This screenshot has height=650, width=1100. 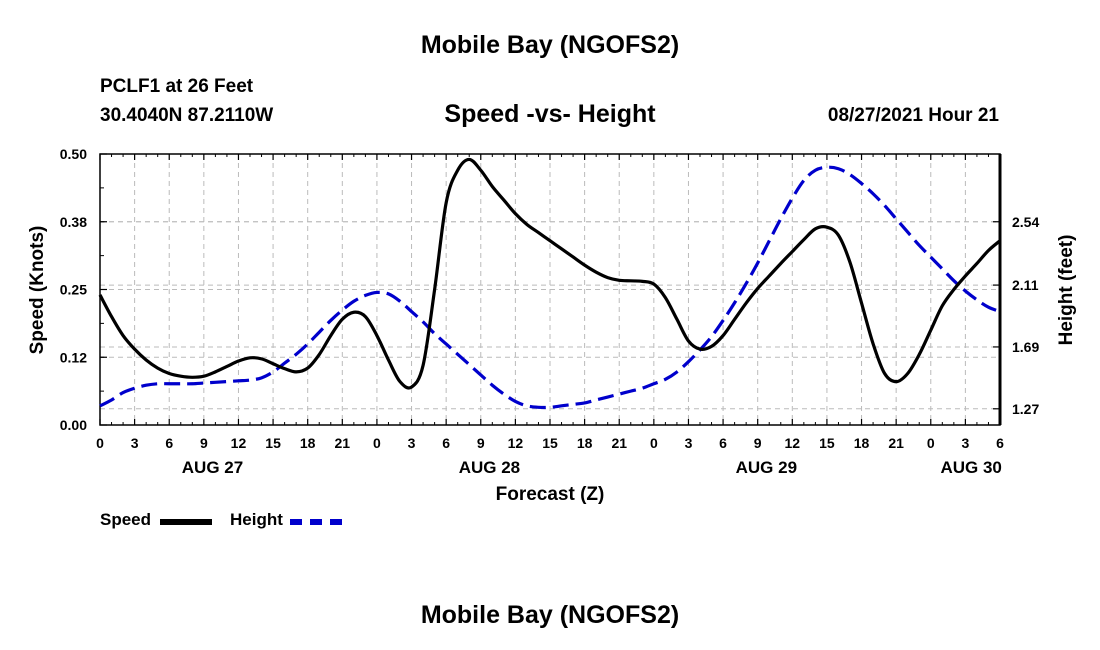 I want to click on day-labels: AUG 27 AUG 28 AUG 29 AUG 30, so click(x=592, y=467).